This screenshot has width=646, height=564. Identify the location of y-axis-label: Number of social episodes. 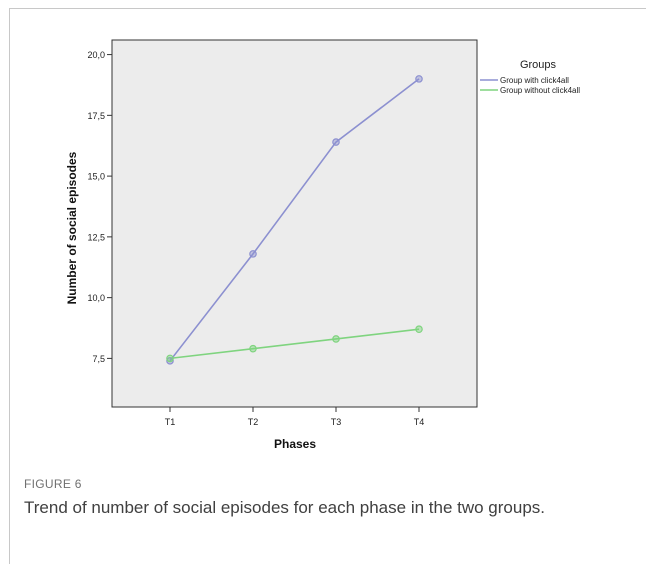
(72, 227).